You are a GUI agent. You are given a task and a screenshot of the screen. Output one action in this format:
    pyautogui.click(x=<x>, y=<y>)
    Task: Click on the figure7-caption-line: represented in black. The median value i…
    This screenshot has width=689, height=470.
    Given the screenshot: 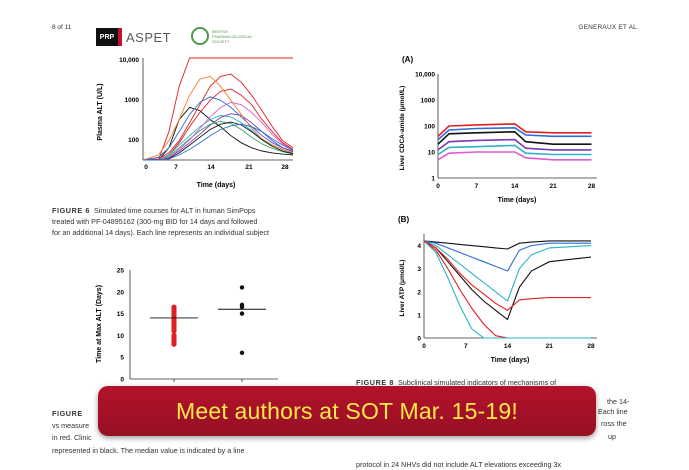 What is the action you would take?
    pyautogui.click(x=148, y=450)
    